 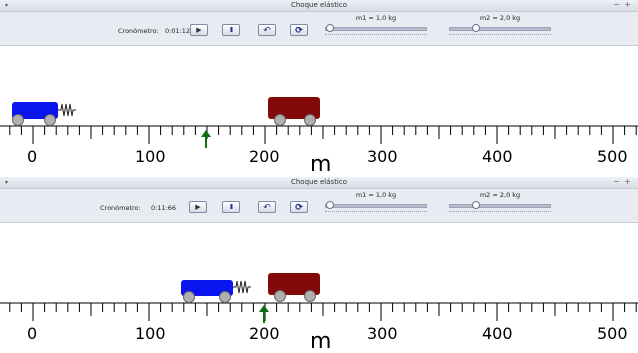 I want to click on chronometer-value: 0:11:66, so click(x=164, y=208).